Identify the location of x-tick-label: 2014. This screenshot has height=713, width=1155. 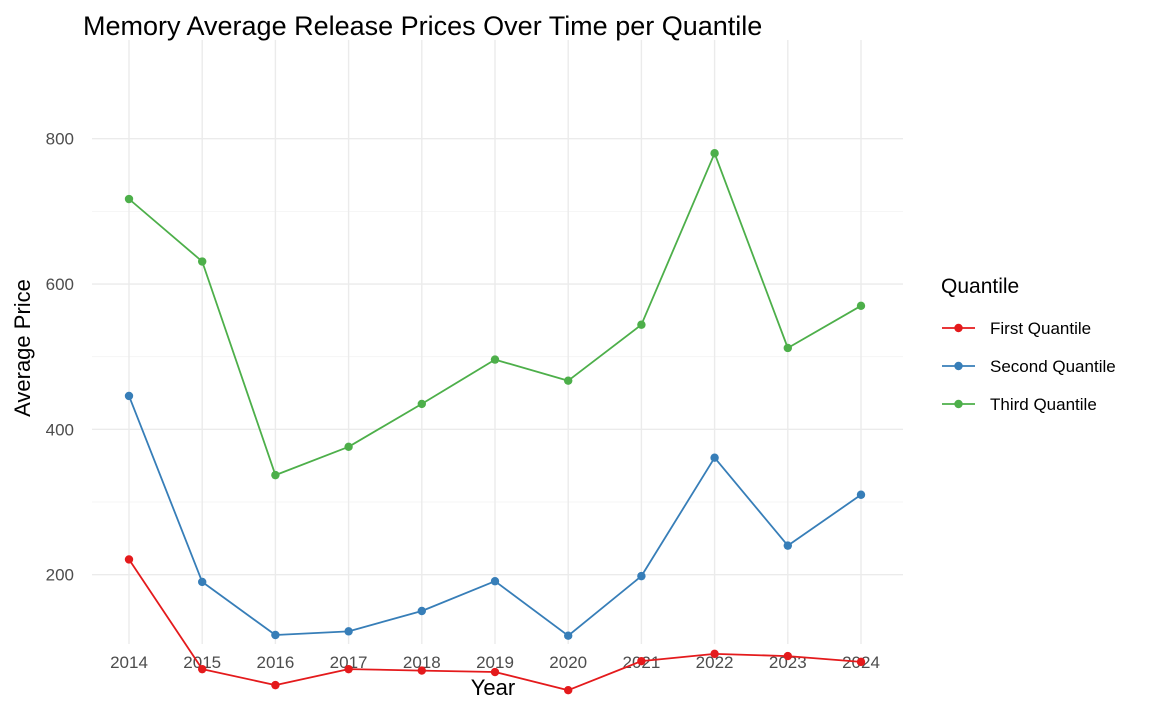
(129, 662).